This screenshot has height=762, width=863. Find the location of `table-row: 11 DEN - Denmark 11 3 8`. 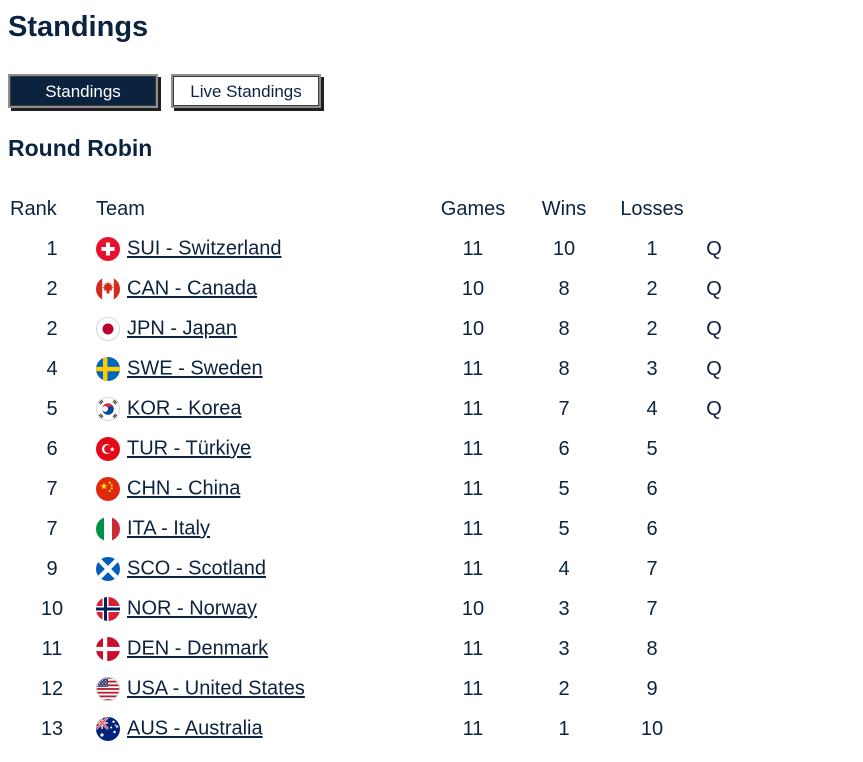

table-row: 11 DEN - Denmark 11 3 8 is located at coordinates (371, 649).